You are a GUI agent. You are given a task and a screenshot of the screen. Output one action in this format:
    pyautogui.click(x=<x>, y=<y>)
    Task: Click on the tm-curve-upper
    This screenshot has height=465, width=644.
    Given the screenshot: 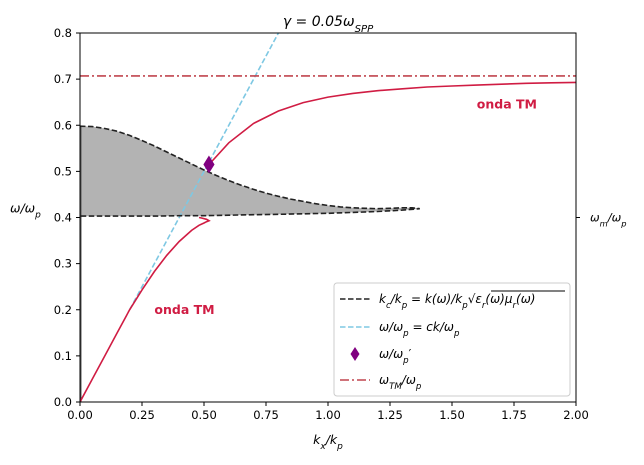 What is the action you would take?
    pyautogui.click(x=392, y=123)
    